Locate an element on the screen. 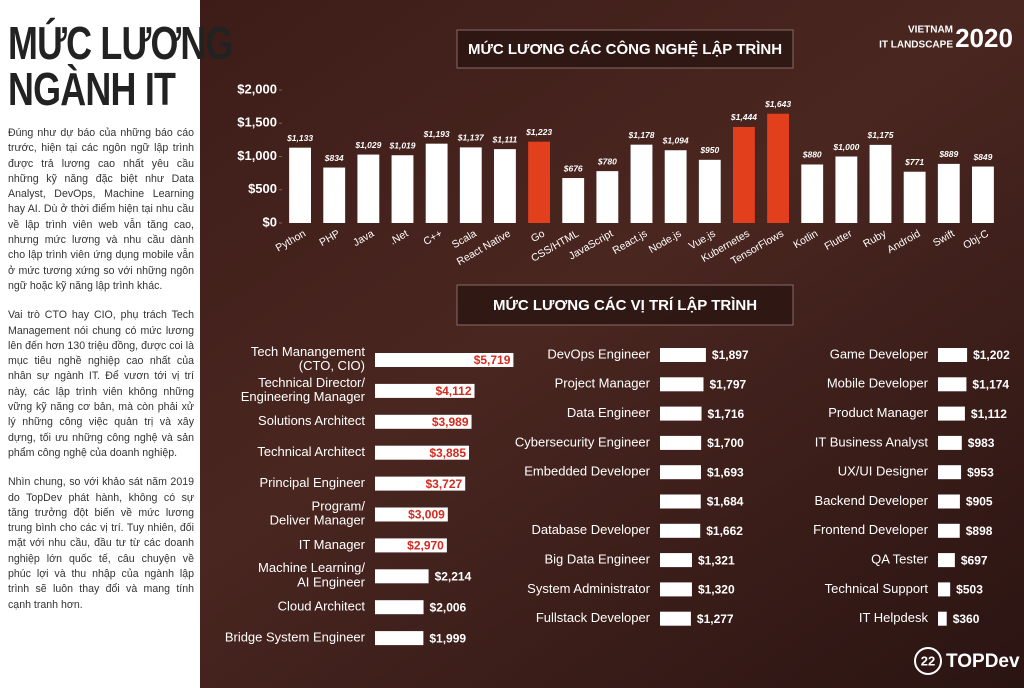 This screenshot has height=688, width=1024. value-label: $1,797 is located at coordinates (727, 384).